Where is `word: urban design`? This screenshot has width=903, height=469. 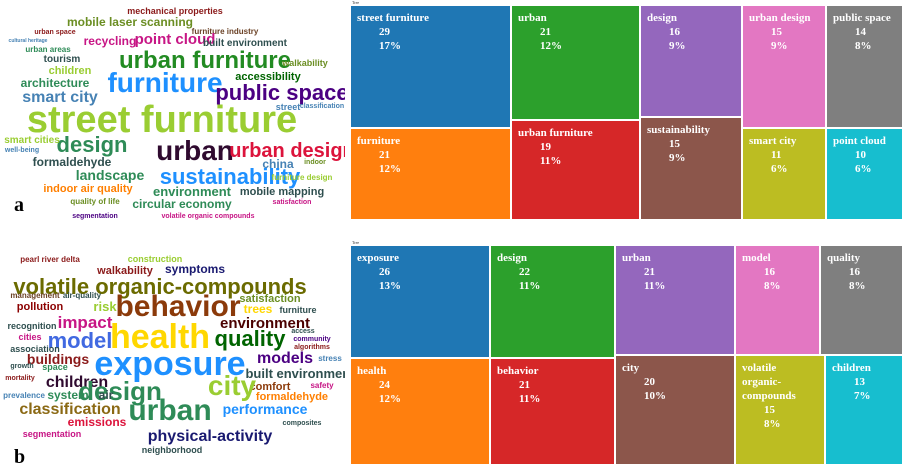
word: urban design is located at coordinates (287, 151).